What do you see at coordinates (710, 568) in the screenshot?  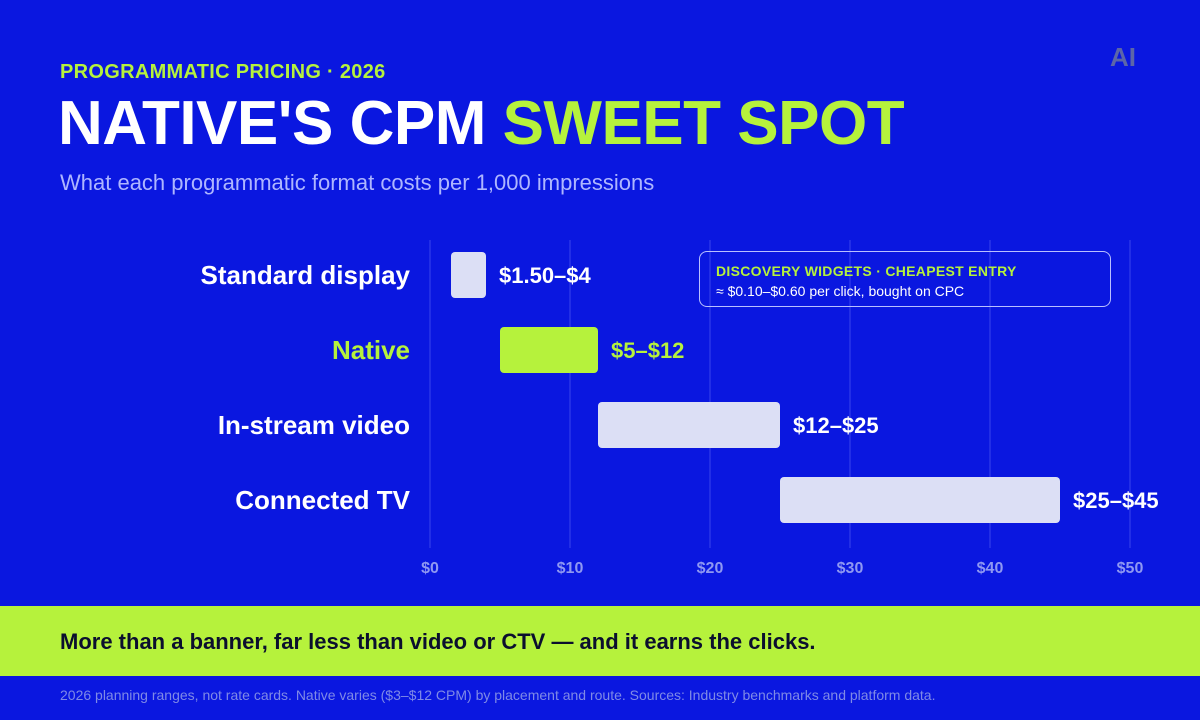 I see `x-tick-label: $20` at bounding box center [710, 568].